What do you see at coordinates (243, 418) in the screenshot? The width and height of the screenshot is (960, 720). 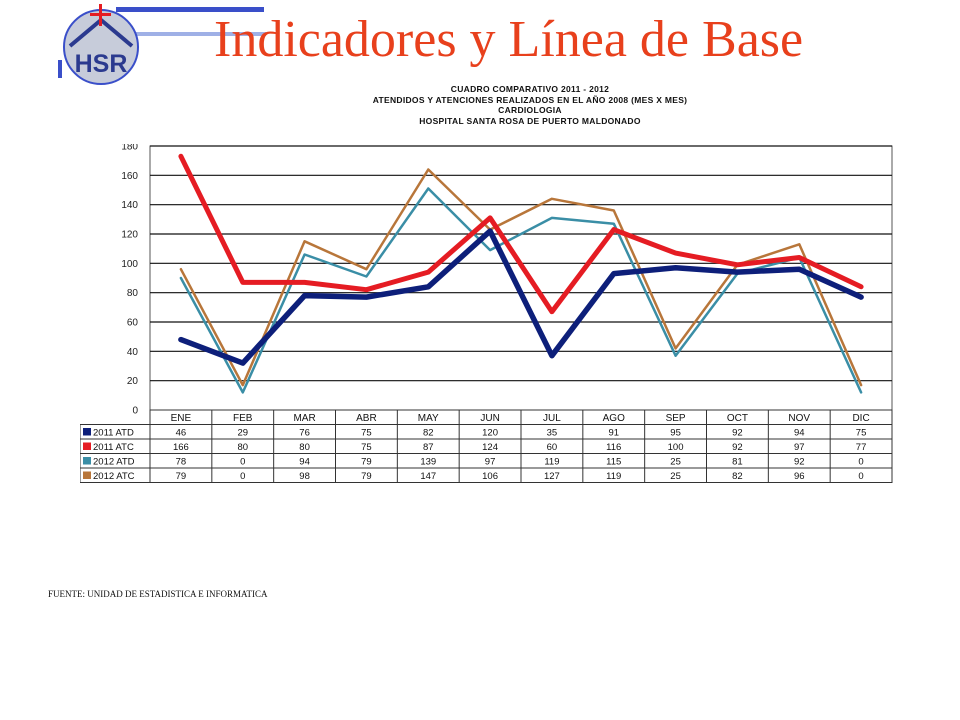 I see `x-category-label: FEB` at bounding box center [243, 418].